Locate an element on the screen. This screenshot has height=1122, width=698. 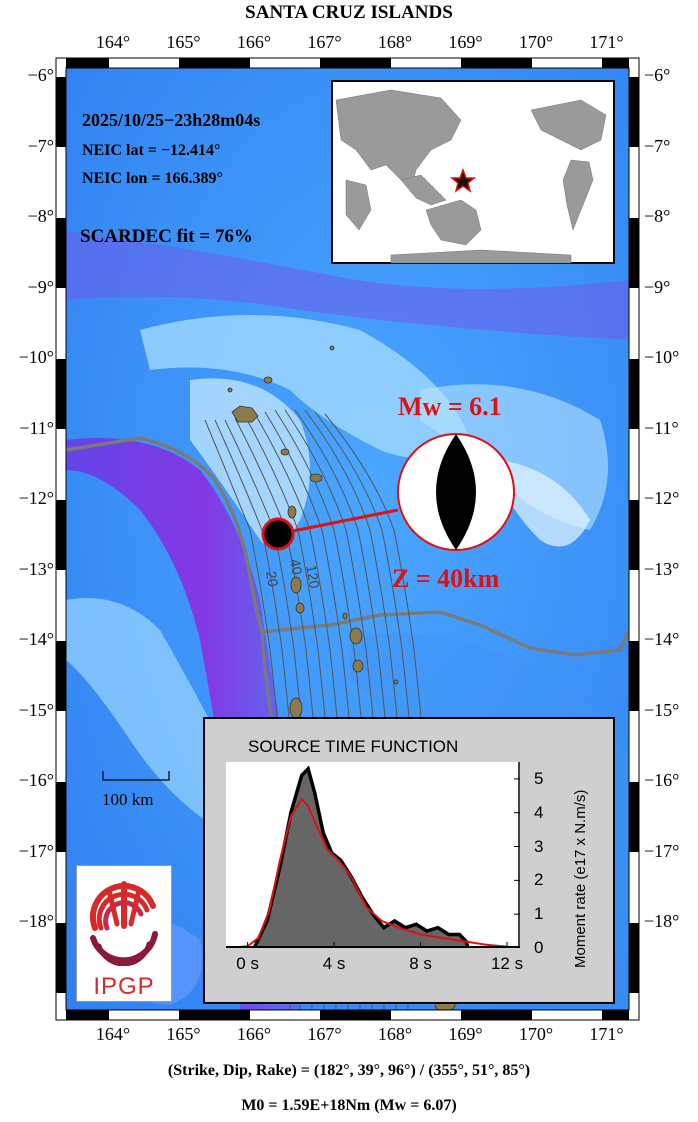
stf-y-tick-label: 0 is located at coordinates (539, 947).